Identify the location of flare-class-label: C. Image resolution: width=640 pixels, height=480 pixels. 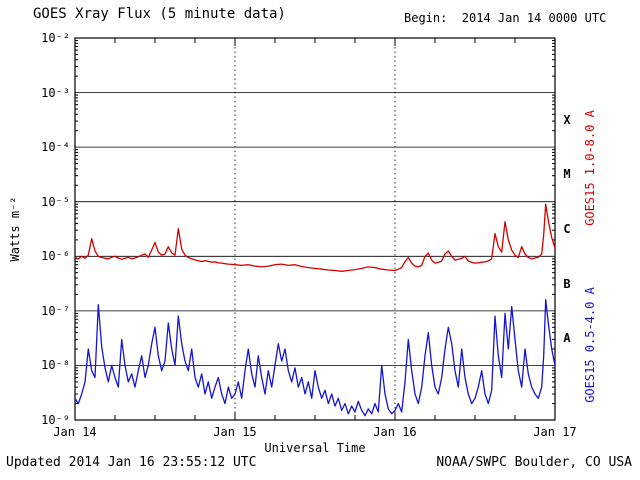
(567, 229).